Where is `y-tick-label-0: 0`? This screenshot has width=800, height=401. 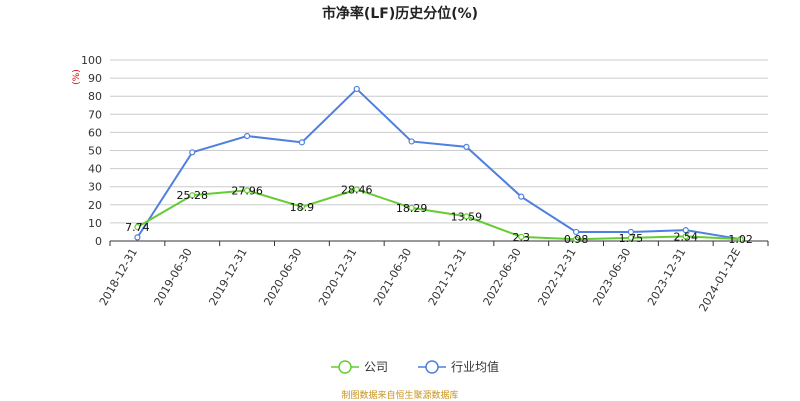
y-tick-label-0: 0 is located at coordinates (98, 241).